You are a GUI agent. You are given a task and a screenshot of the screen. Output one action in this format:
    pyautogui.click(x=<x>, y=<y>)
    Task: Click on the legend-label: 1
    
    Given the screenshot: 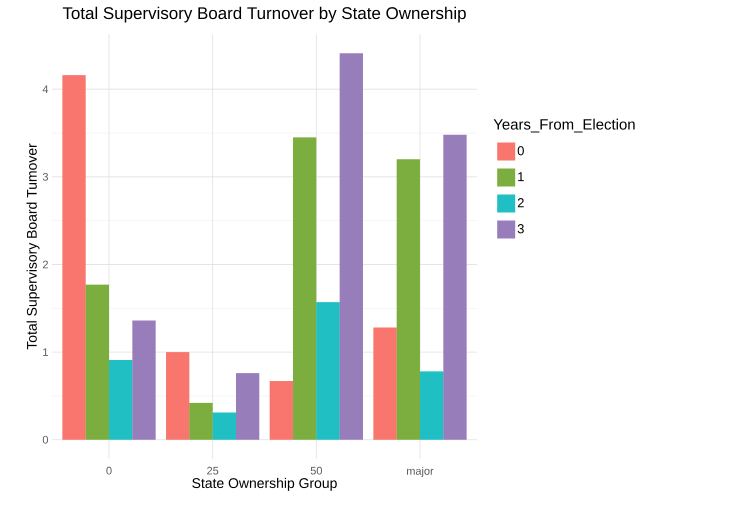 What is the action you would take?
    pyautogui.click(x=521, y=177)
    